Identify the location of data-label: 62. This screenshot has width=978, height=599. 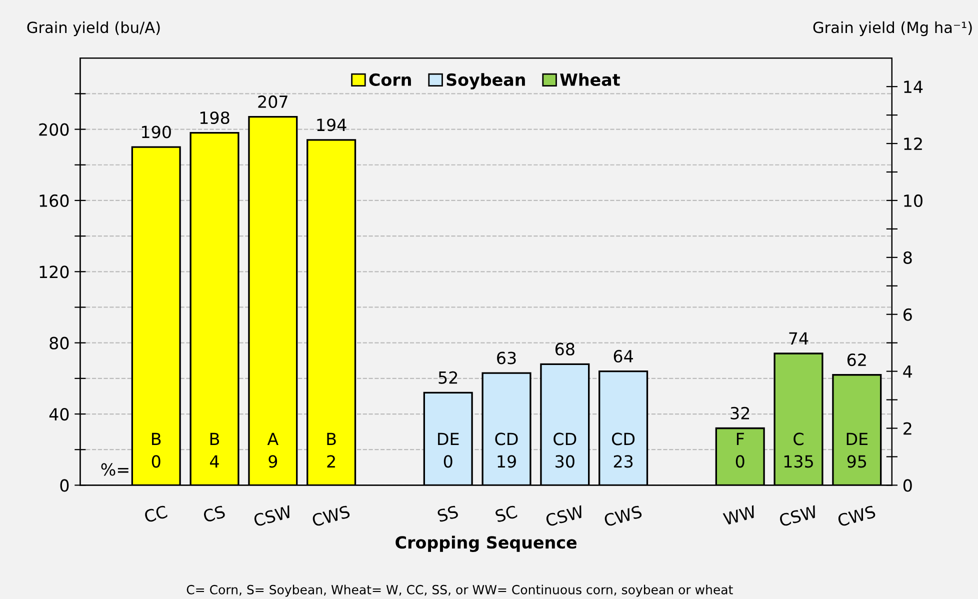
(856, 359).